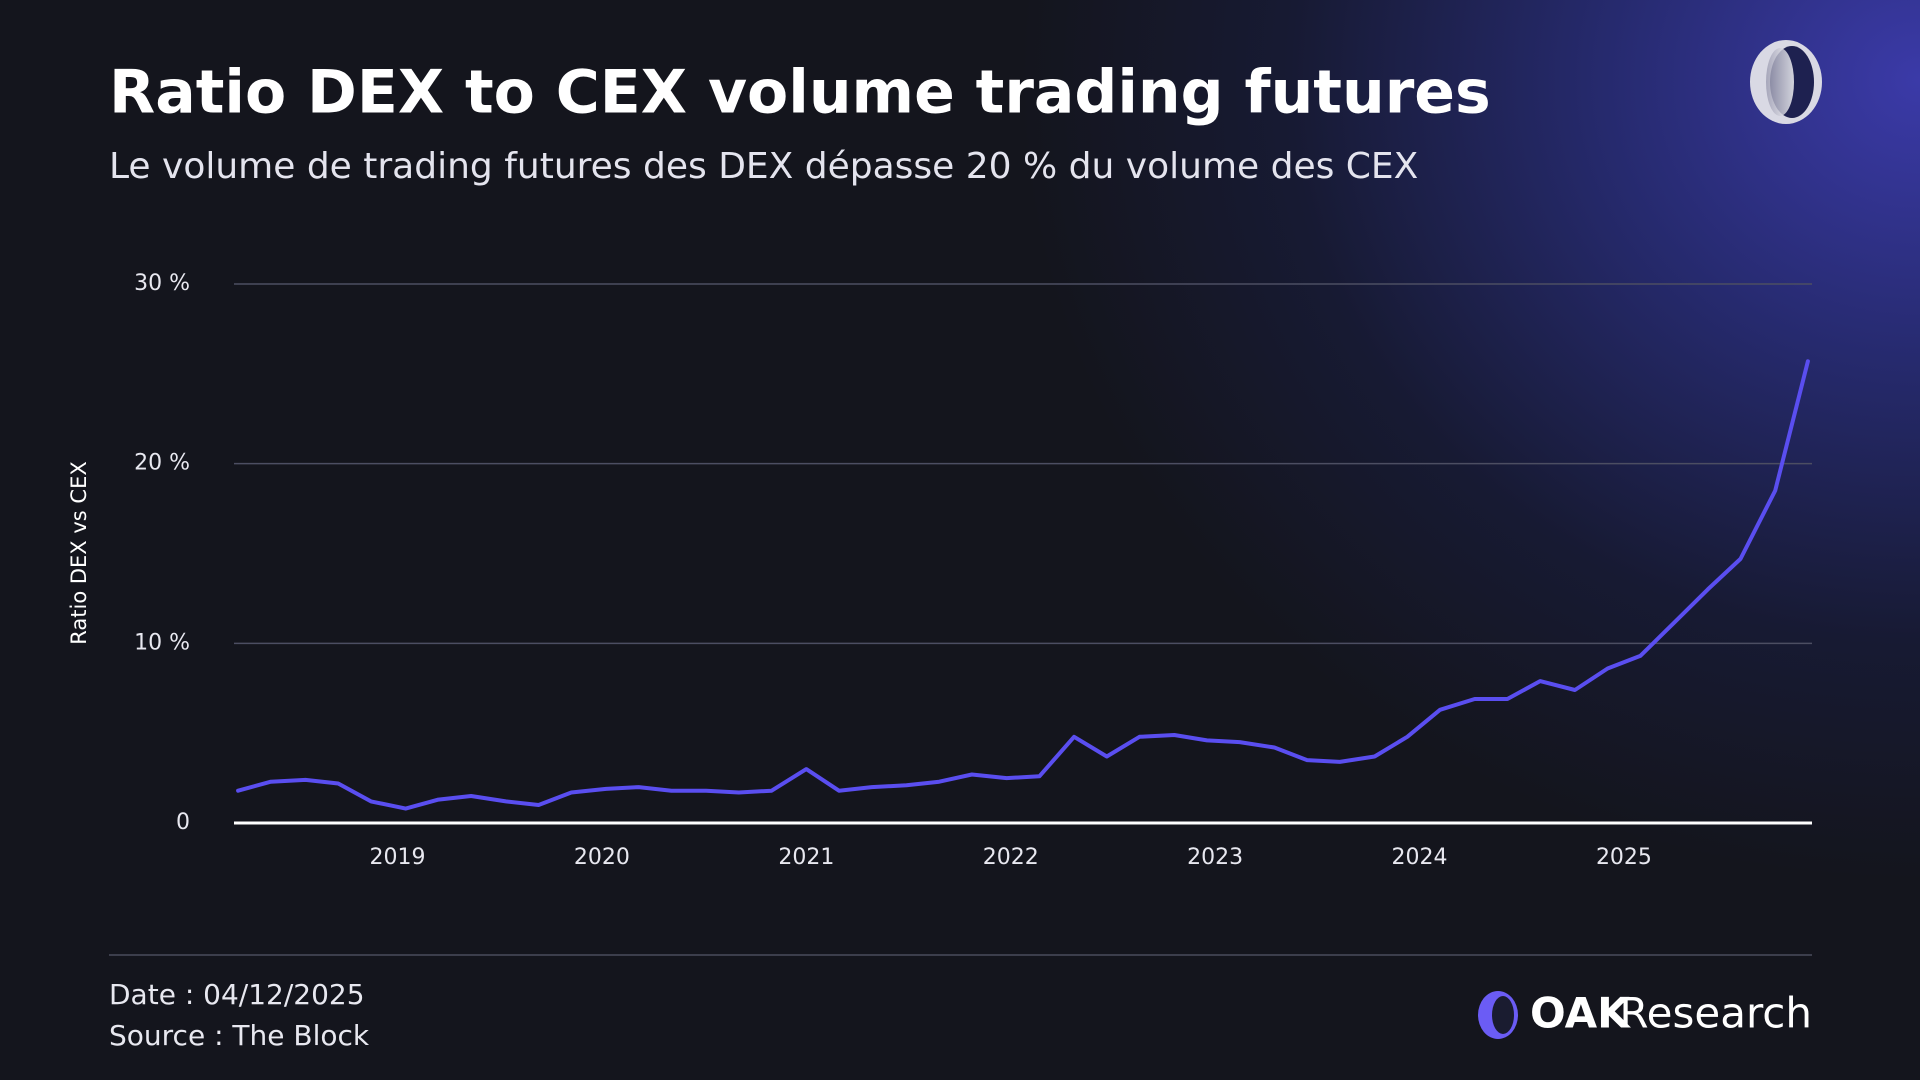 The image size is (1920, 1080). I want to click on brand-icon, so click(1498, 1015).